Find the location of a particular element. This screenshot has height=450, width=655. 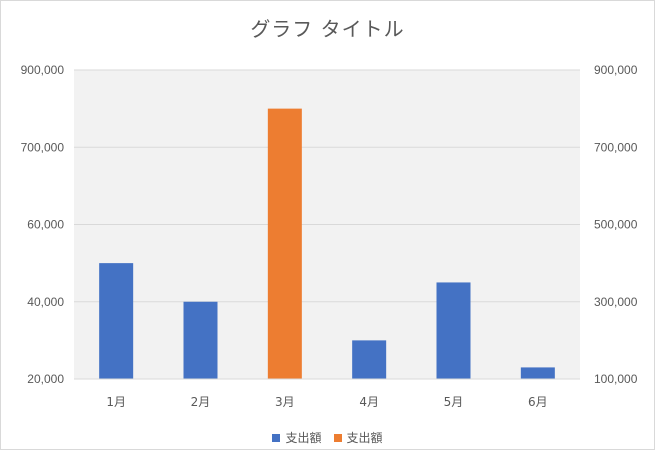

legend-item-series-1: 支出額 is located at coordinates (297, 437).